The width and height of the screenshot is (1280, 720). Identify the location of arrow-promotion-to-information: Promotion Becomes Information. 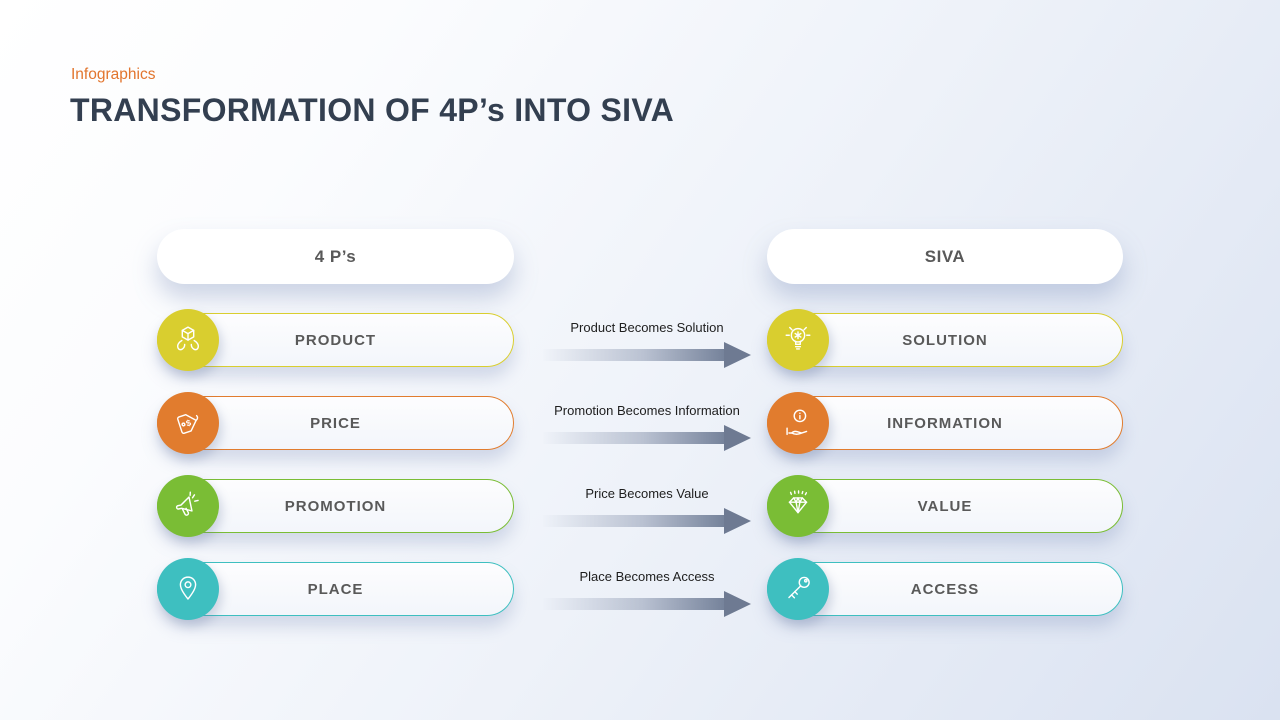
(647, 427).